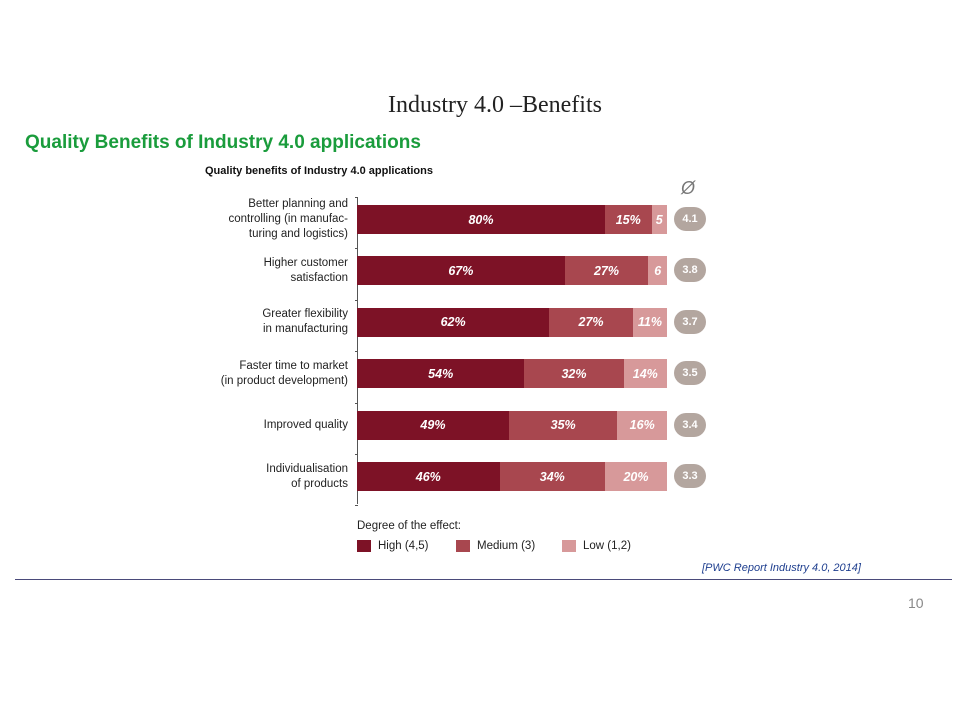  Describe the element at coordinates (409, 526) in the screenshot. I see `legend-title: Degree of the effect:` at that location.